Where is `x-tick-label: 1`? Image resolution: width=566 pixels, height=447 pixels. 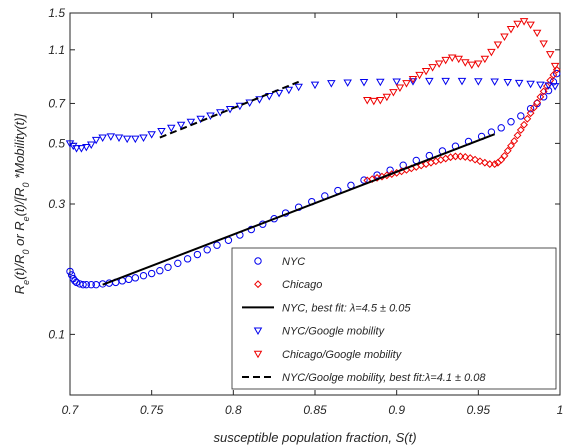
x-tick-label: 1 is located at coordinates (560, 410).